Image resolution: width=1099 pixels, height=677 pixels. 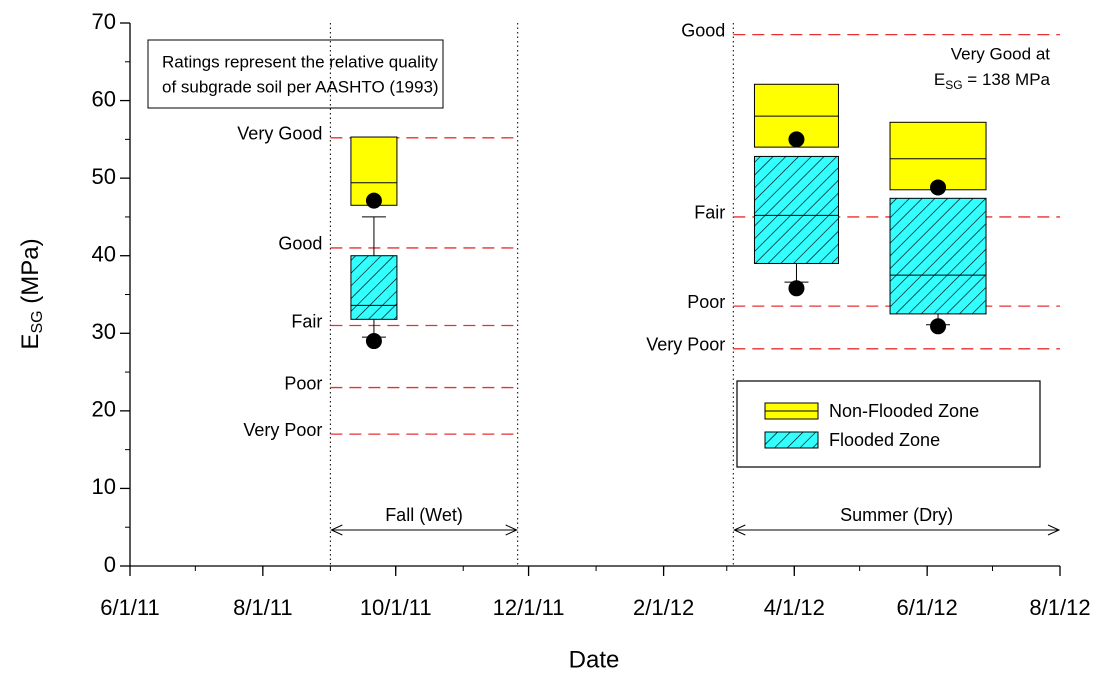 I want to click on legend-box, so click(x=888, y=424).